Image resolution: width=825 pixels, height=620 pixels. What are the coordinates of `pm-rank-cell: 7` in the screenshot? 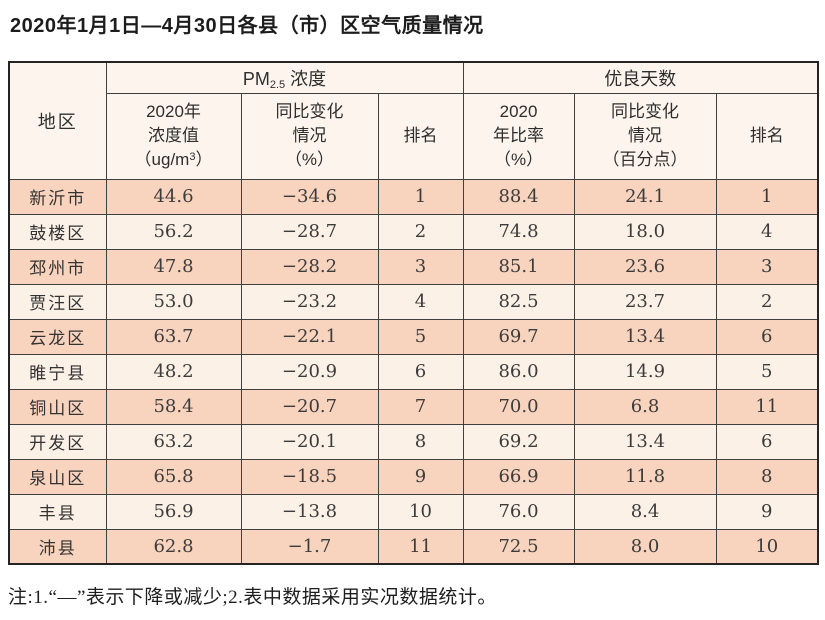 It's located at (420, 406).